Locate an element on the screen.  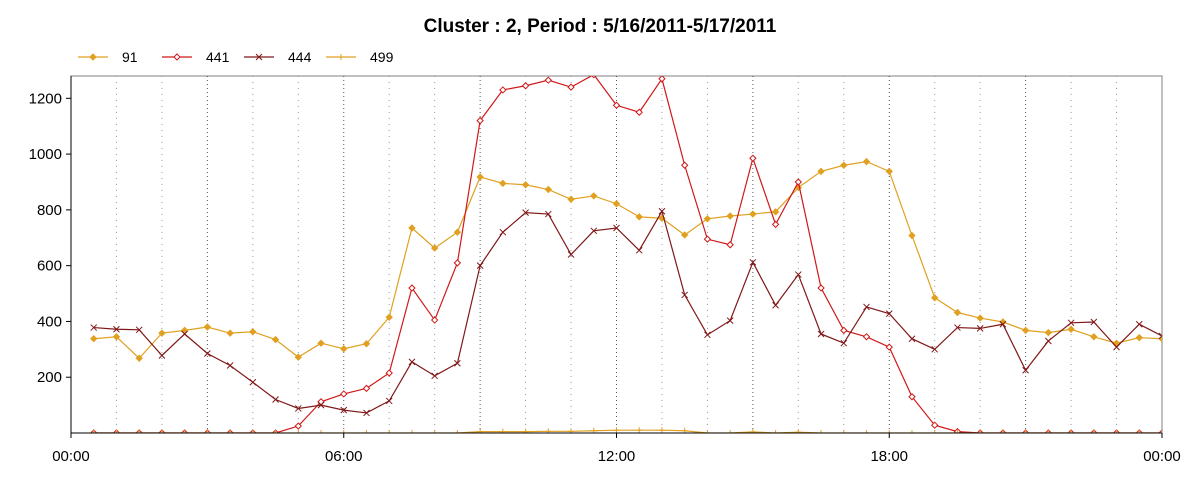
legend-label-441: 441 is located at coordinates (218, 57).